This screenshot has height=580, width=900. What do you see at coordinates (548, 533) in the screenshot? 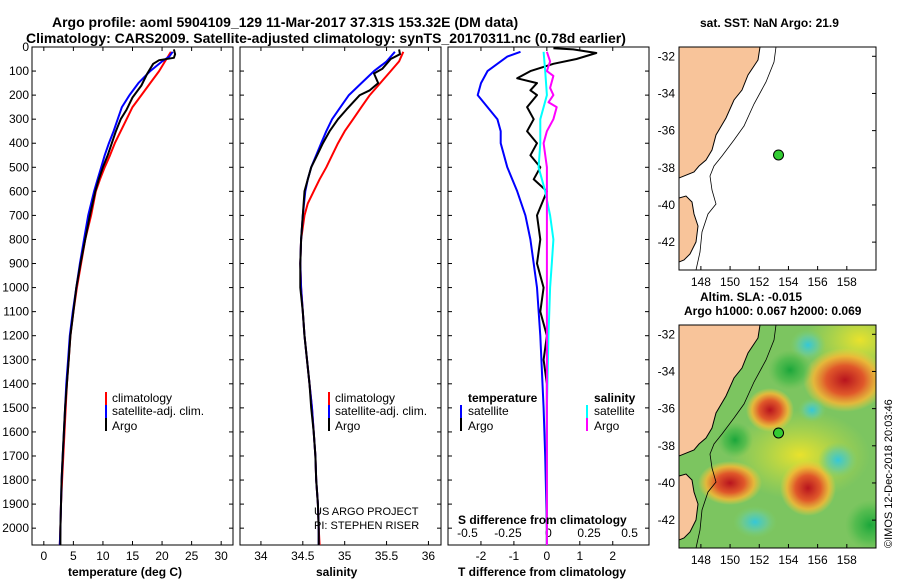
I see `salinity-diff-tick-label: 0` at bounding box center [548, 533].